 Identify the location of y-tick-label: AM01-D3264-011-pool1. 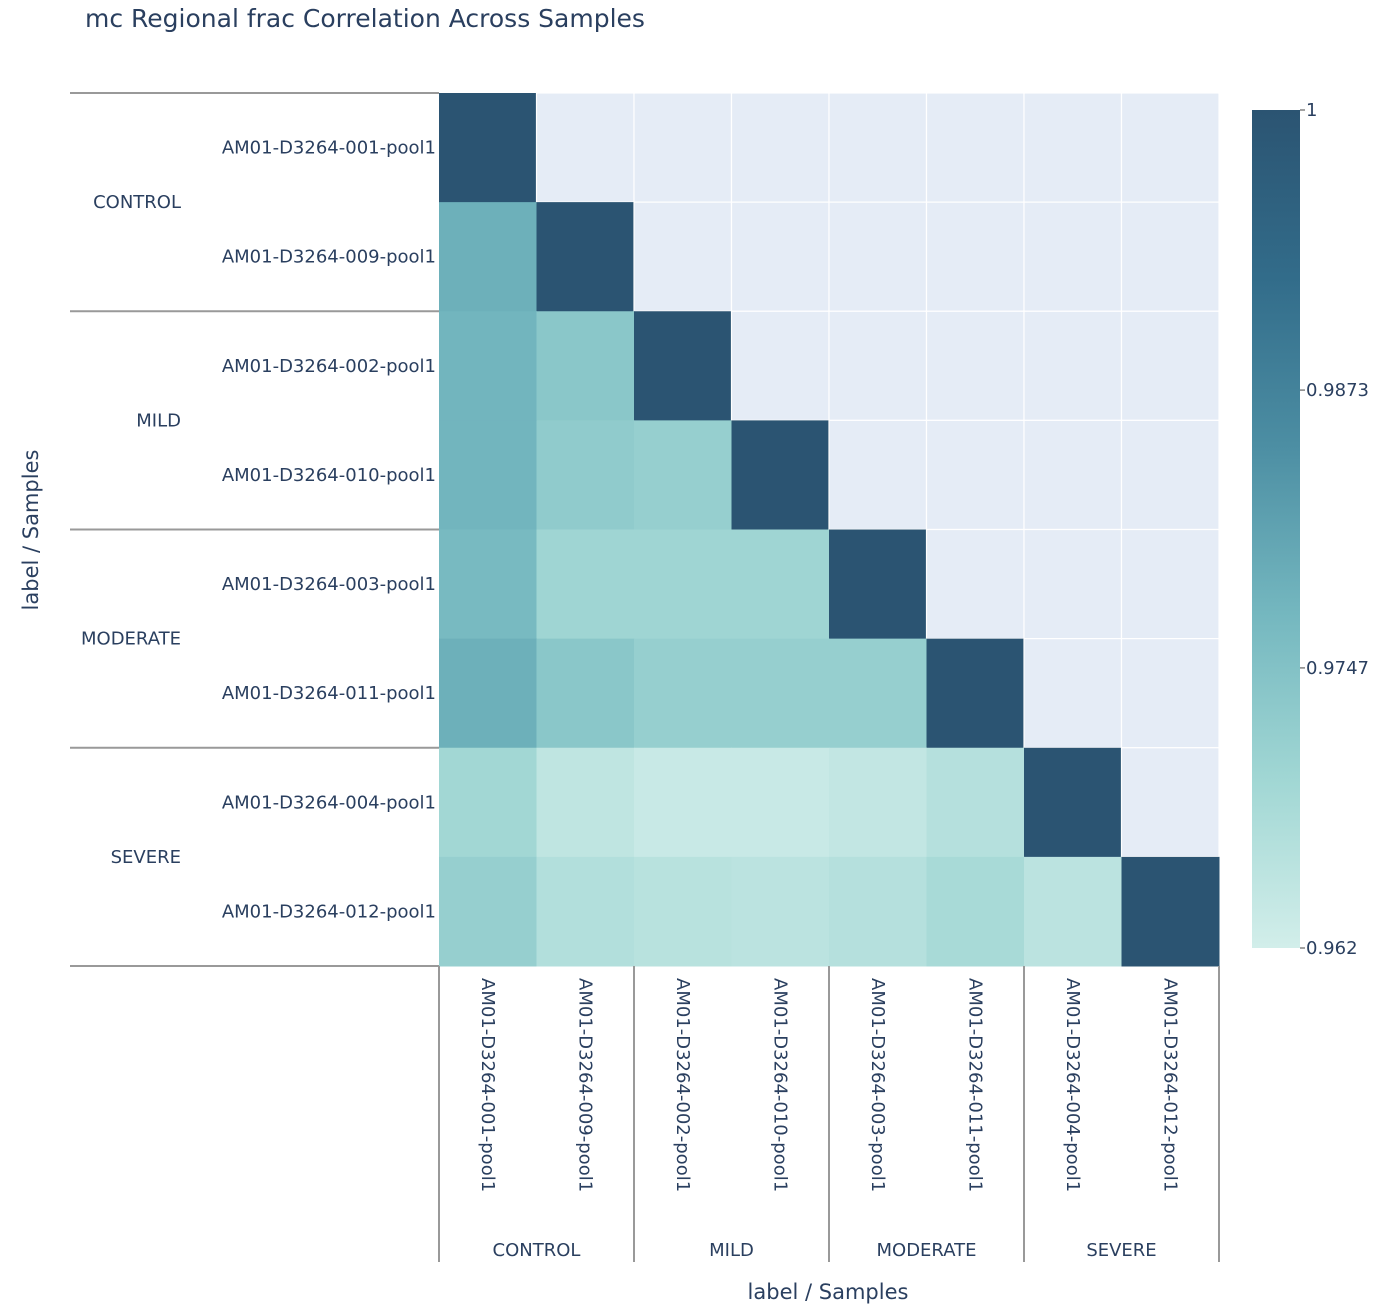
(329, 693).